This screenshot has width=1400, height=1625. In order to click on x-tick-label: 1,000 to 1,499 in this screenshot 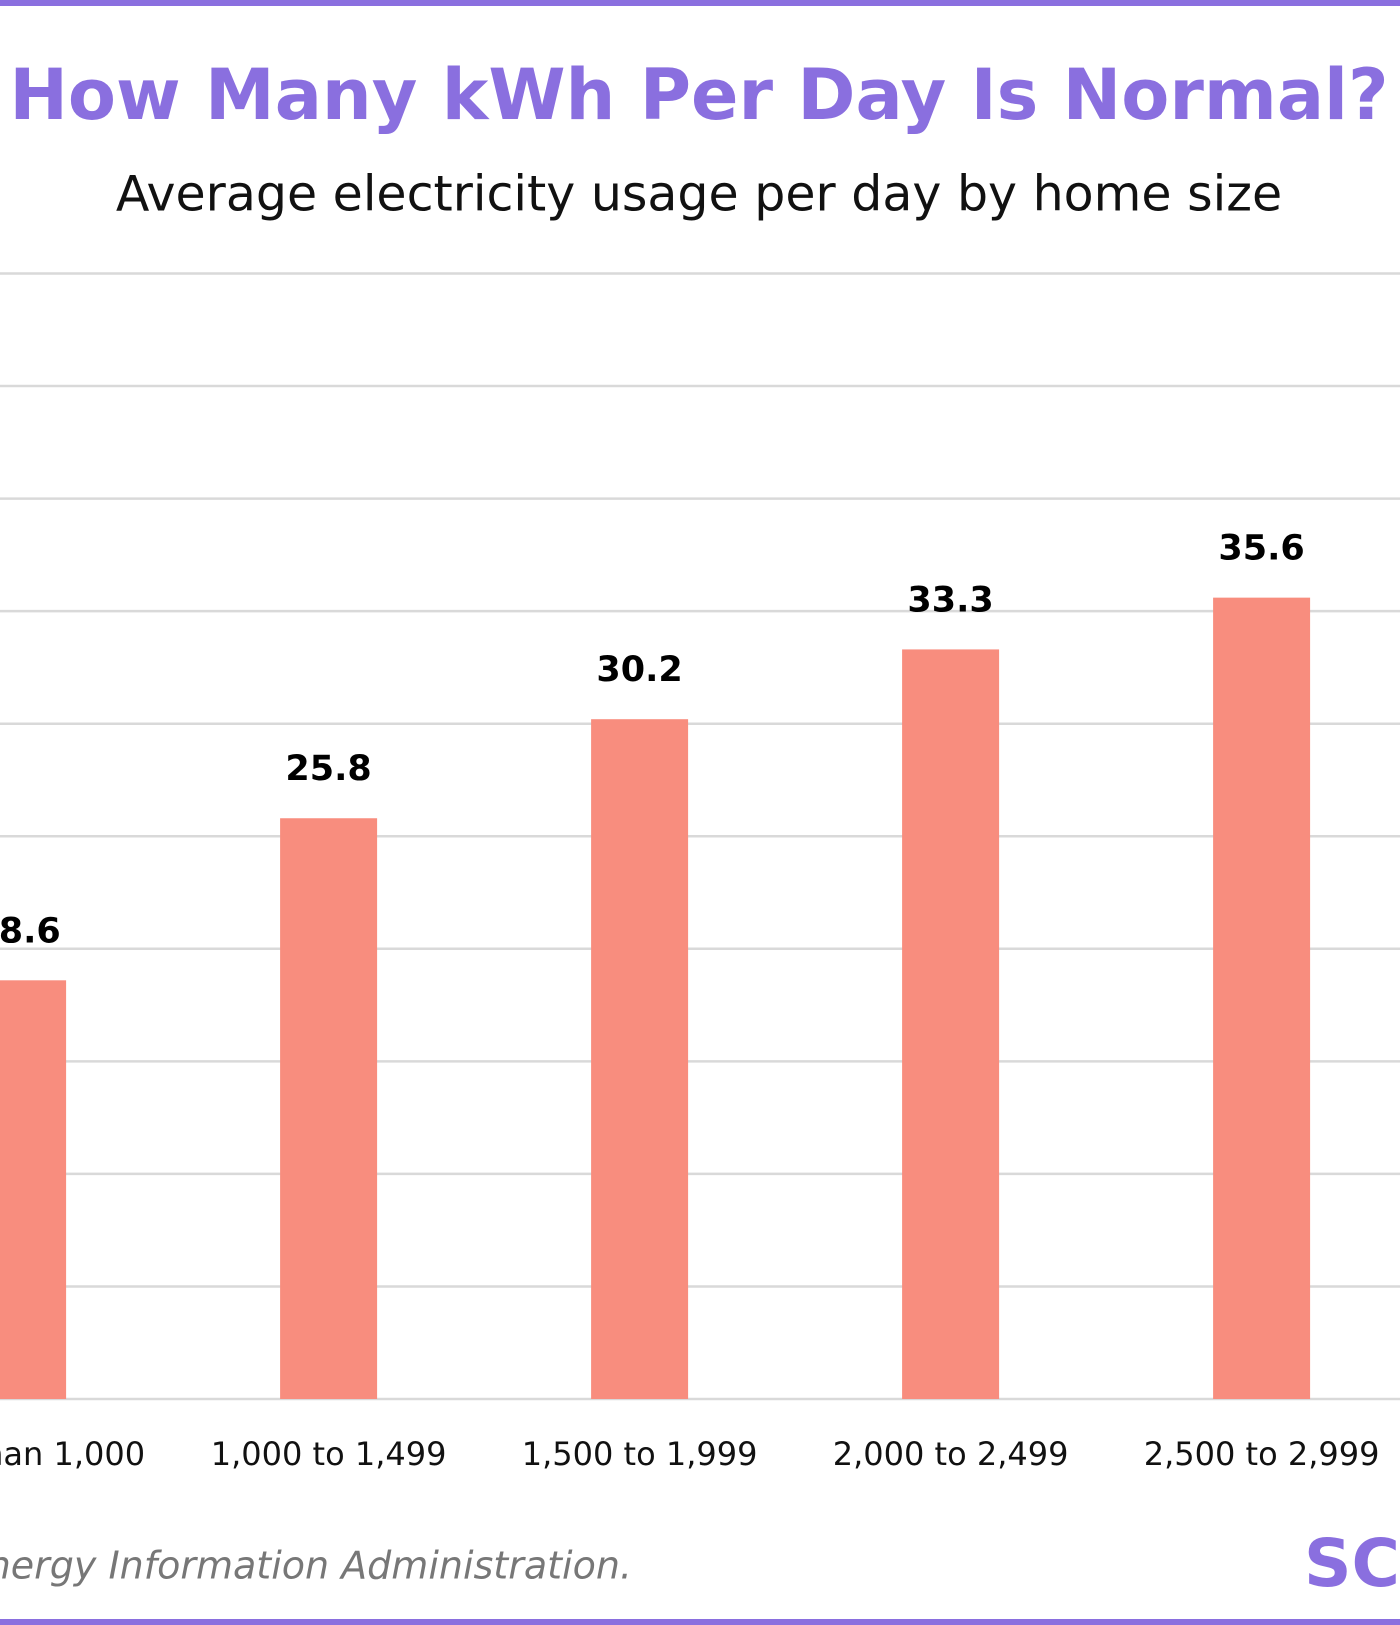, I will do `click(329, 1454)`.